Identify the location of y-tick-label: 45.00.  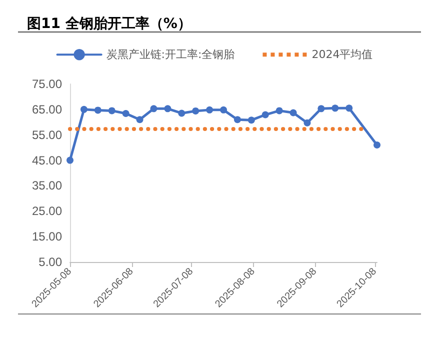
(47, 160).